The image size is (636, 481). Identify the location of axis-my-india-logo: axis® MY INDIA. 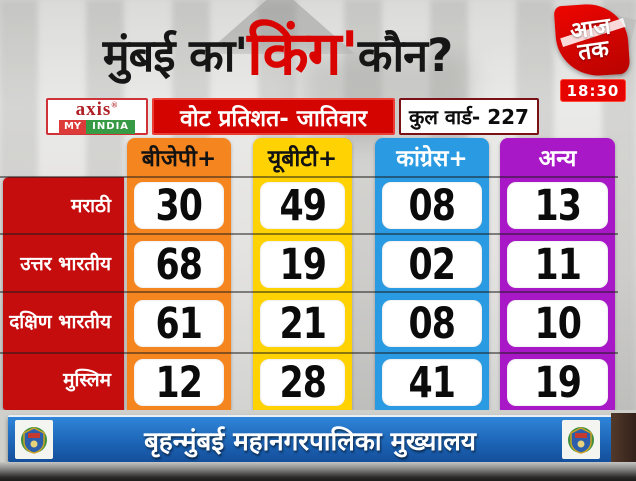
(97, 116).